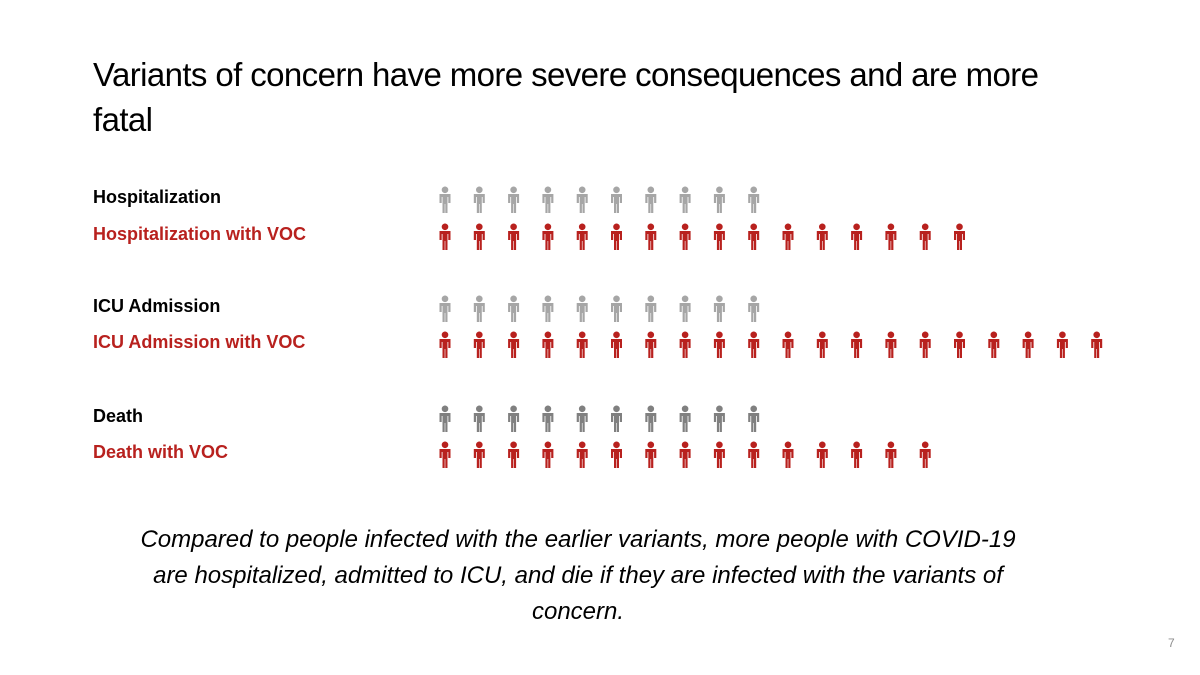 Image resolution: width=1200 pixels, height=675 pixels. Describe the element at coordinates (199, 342) in the screenshot. I see `row-label: ICU Admission with VOC` at that location.